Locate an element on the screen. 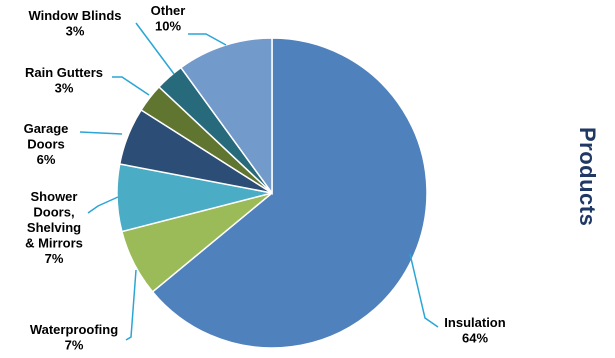  slice-label-other: Other 10% is located at coordinates (168, 18).